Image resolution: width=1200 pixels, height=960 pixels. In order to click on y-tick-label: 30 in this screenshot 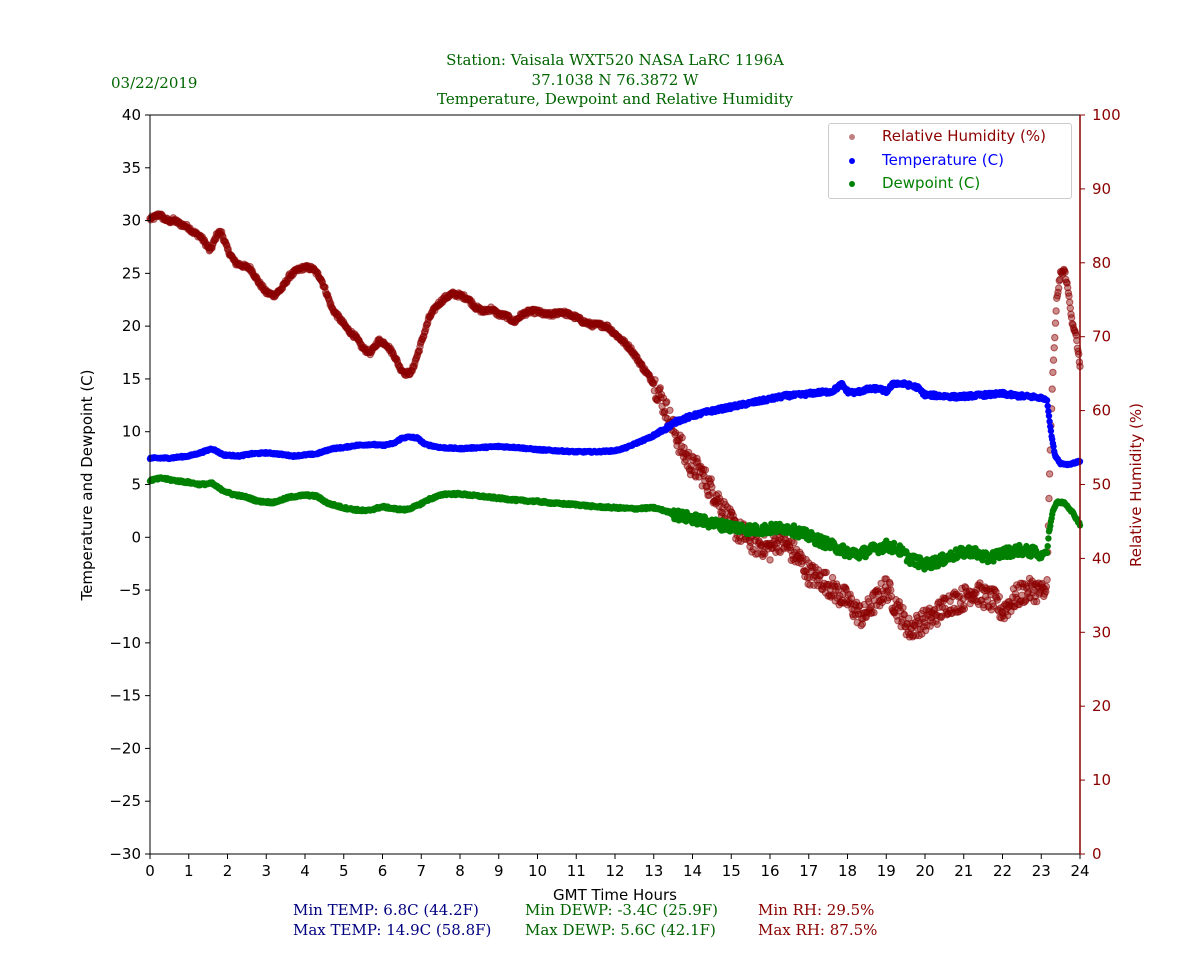, I will do `click(131, 221)`.